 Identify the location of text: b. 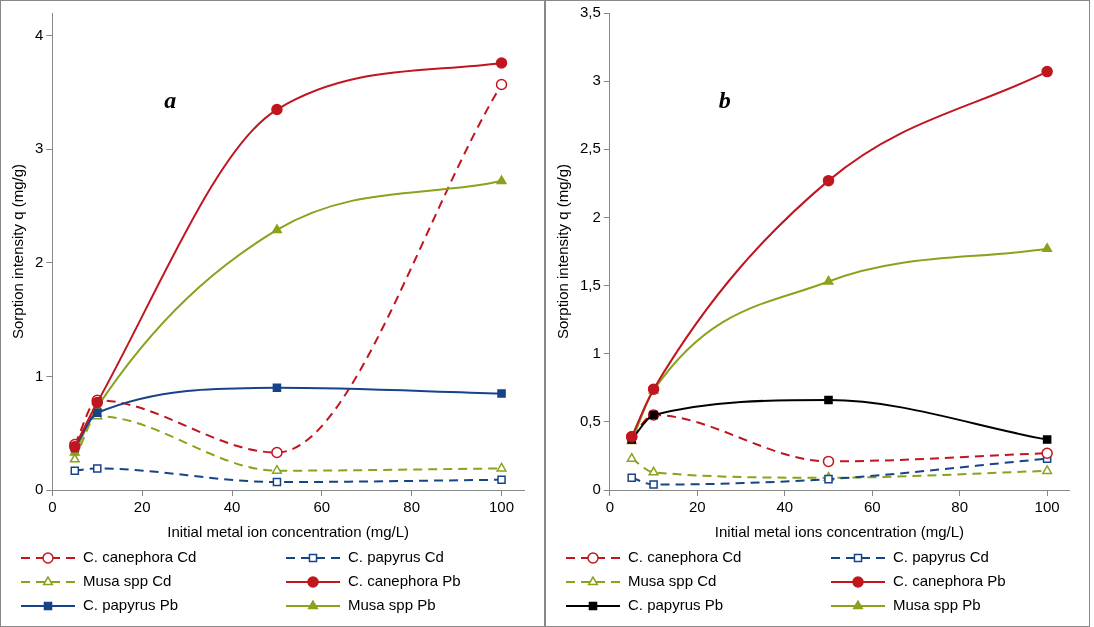
(724, 100).